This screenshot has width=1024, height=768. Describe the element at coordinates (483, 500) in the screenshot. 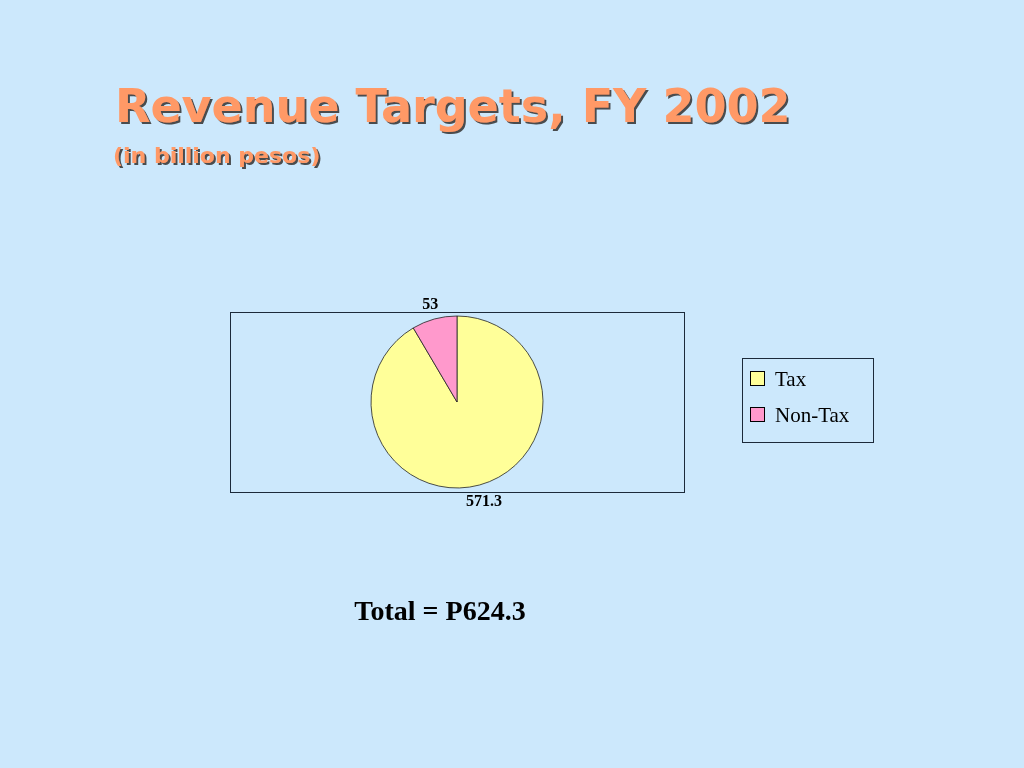

I see `data-label: 571.3` at that location.